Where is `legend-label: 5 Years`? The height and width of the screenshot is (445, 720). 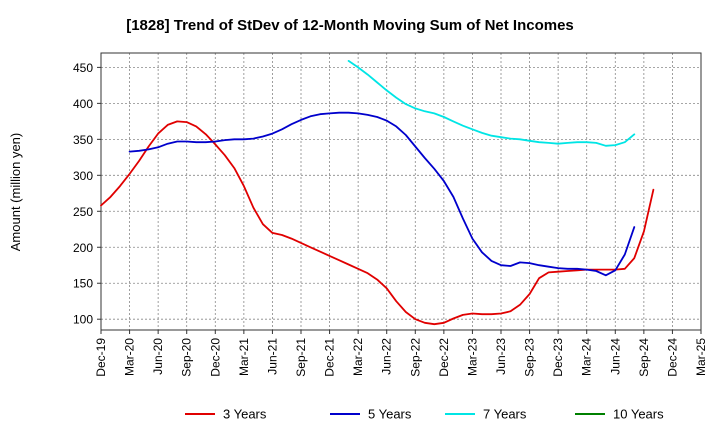
legend-label: 5 Years is located at coordinates (390, 414).